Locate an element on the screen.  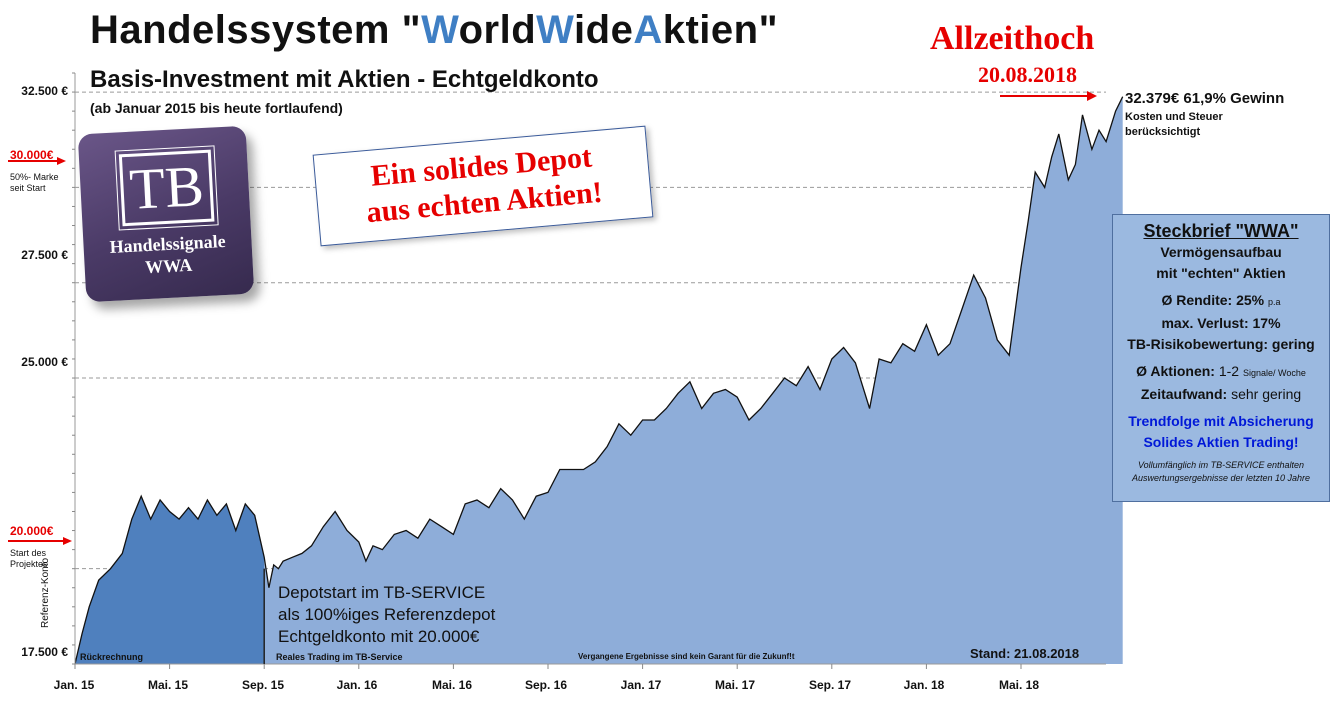
profile-risiko: TB-Risikobewertung: gering is located at coordinates (1221, 344).